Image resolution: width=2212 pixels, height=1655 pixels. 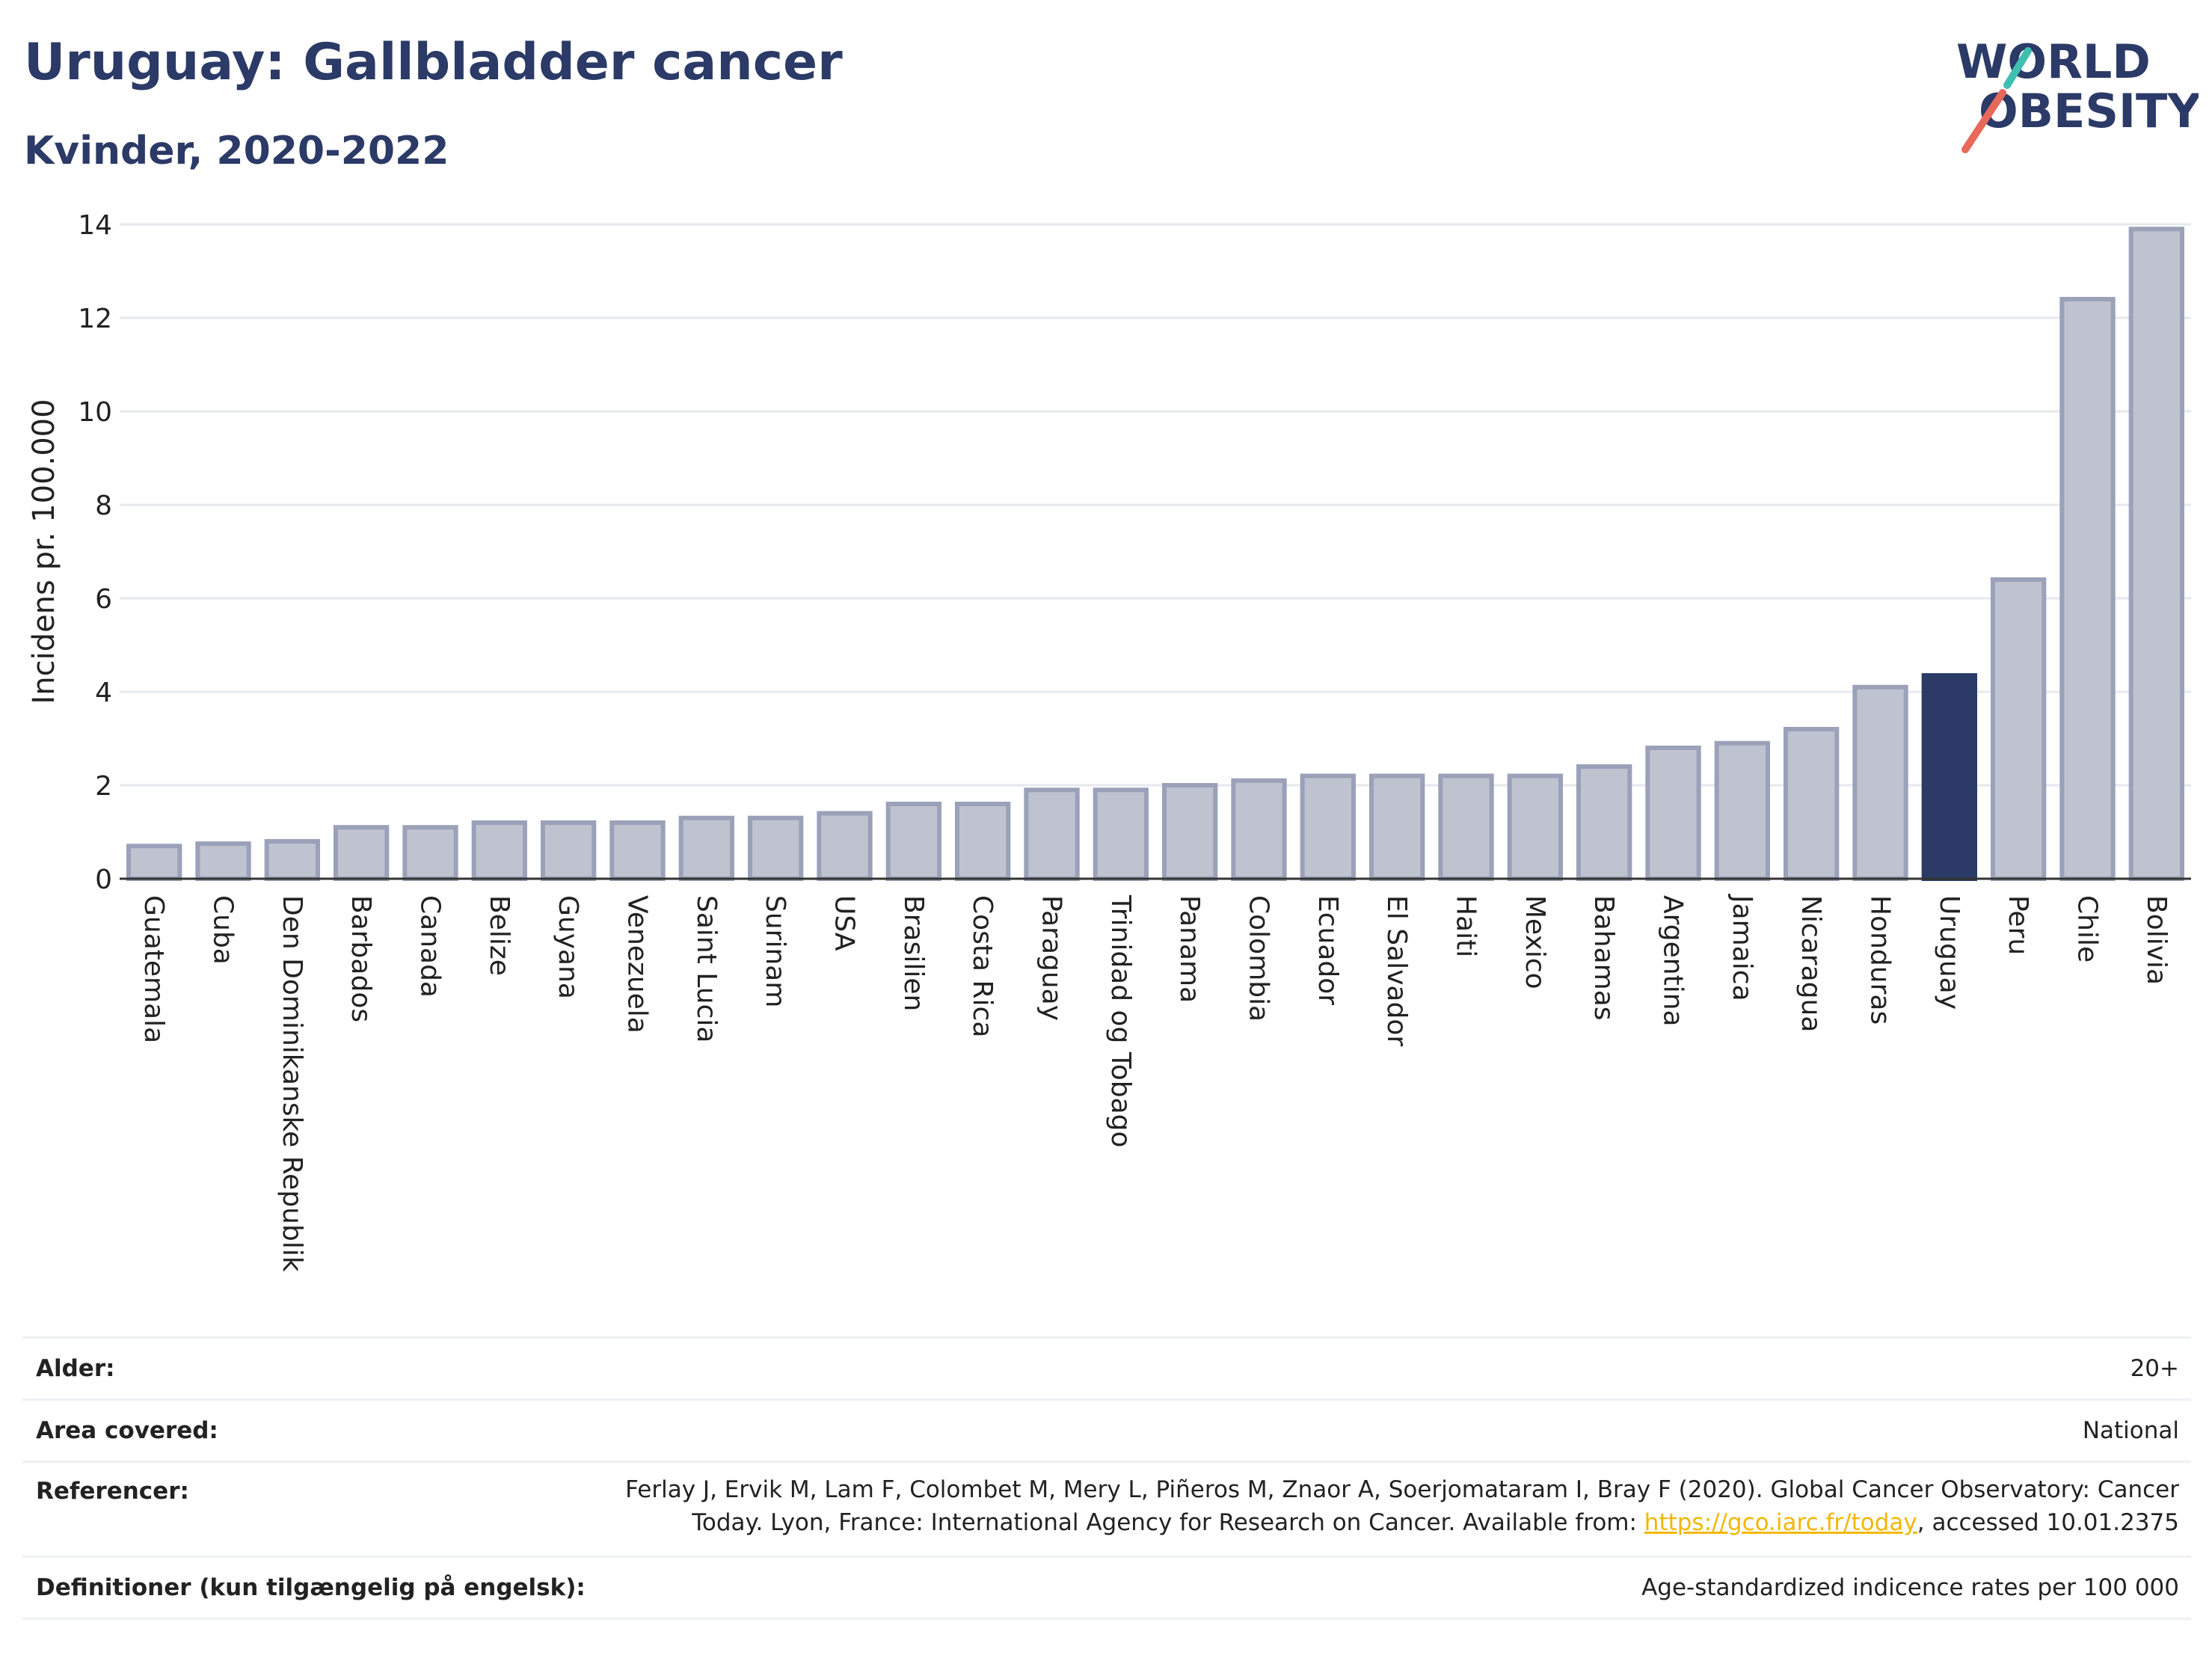 I want to click on y-tick-label: 8, so click(x=103, y=506).